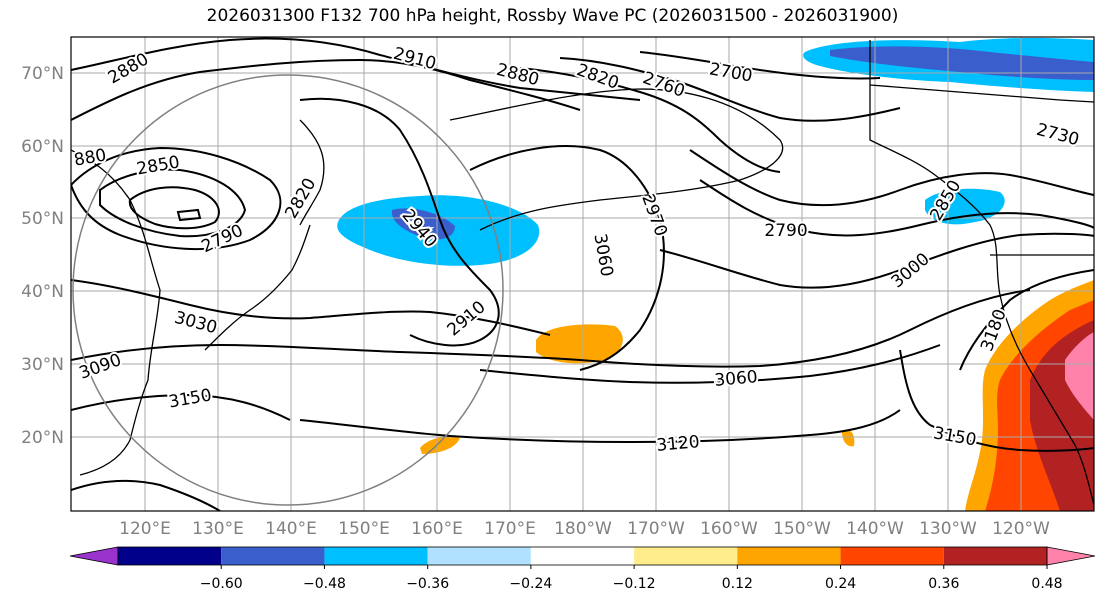 The width and height of the screenshot is (1105, 604). Describe the element at coordinates (579, 344) in the screenshot. I see `pos-anomaly-central` at that location.